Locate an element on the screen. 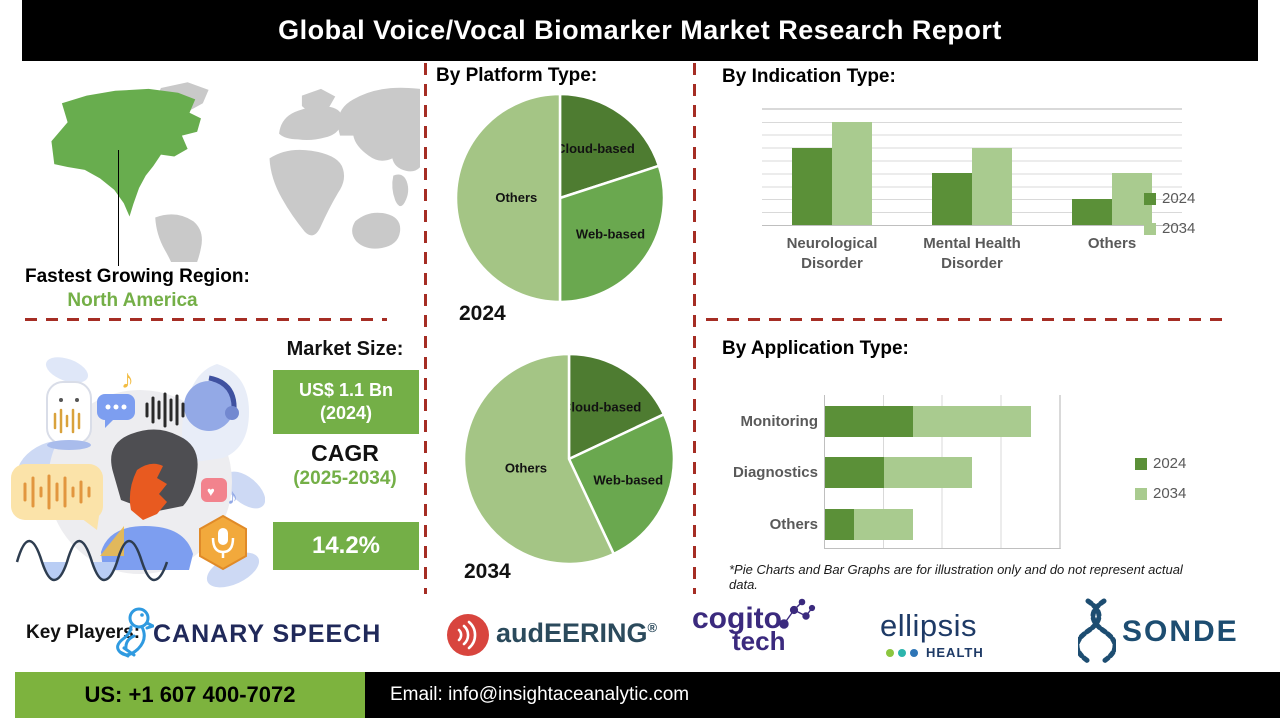 This screenshot has width=1280, height=720. microphone-hexagon-icon is located at coordinates (223, 542).